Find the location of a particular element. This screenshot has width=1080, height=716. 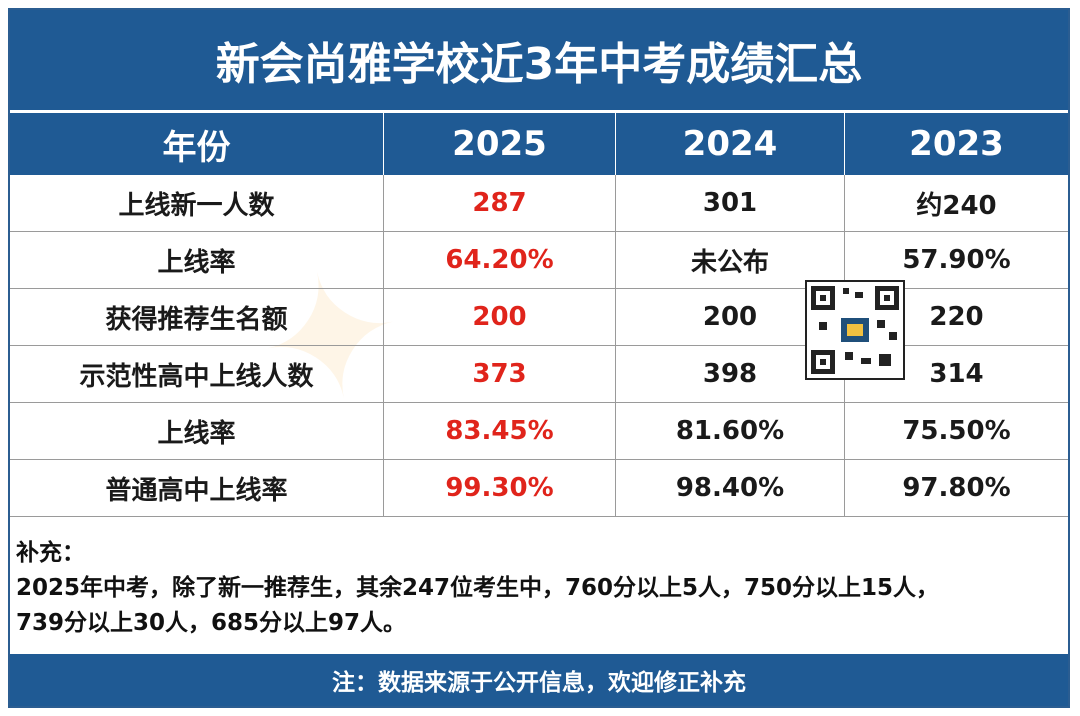

value-2023: 约240 is located at coordinates (956, 203).